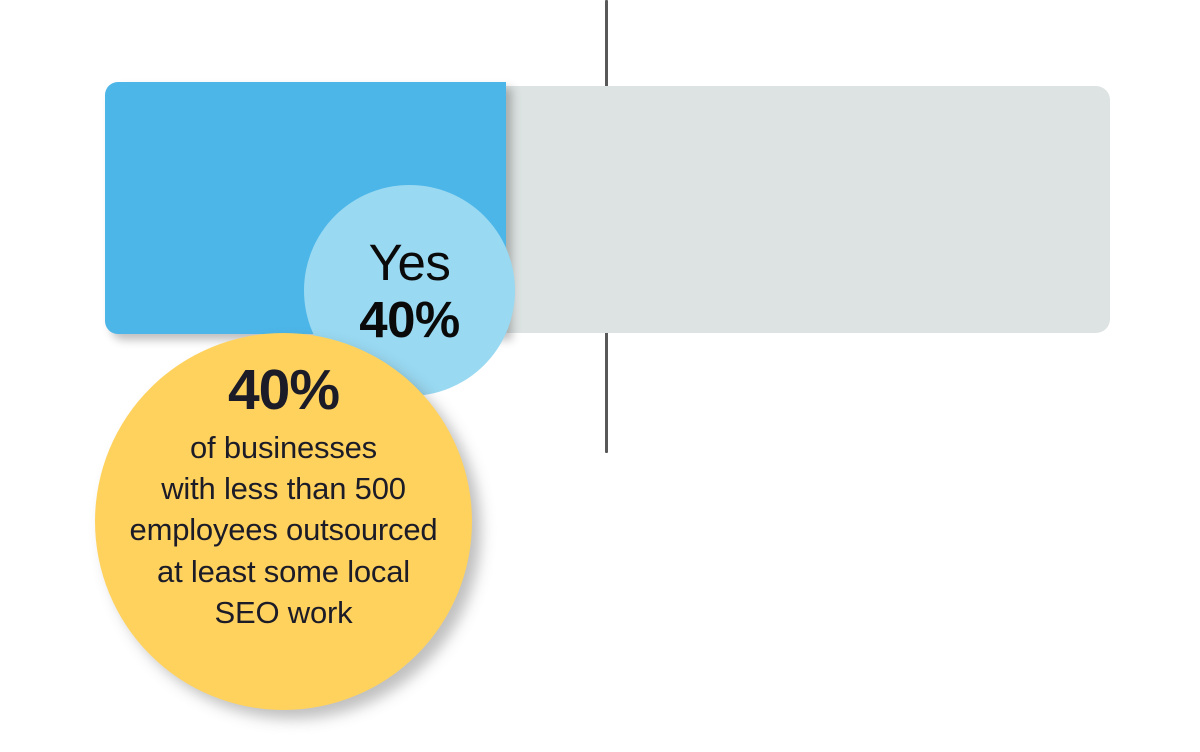  I want to click on callout-line-5: SEO work, so click(283, 612).